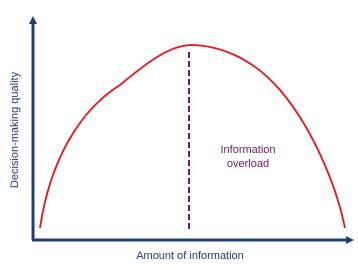  Describe the element at coordinates (15, 129) in the screenshot. I see `y-axis-label: Decision-making quality` at that location.